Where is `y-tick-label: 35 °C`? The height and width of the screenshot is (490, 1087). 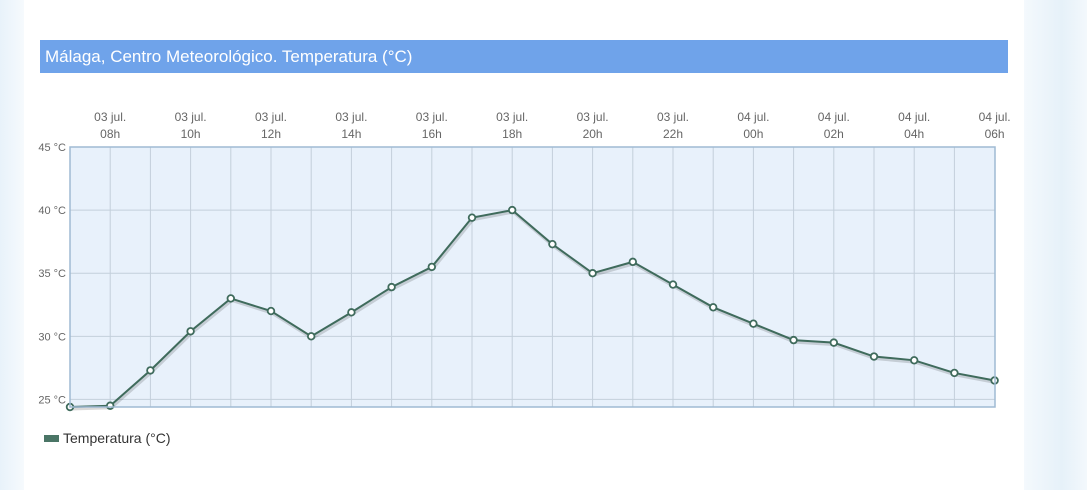 y-tick-label: 35 °C is located at coordinates (52, 274).